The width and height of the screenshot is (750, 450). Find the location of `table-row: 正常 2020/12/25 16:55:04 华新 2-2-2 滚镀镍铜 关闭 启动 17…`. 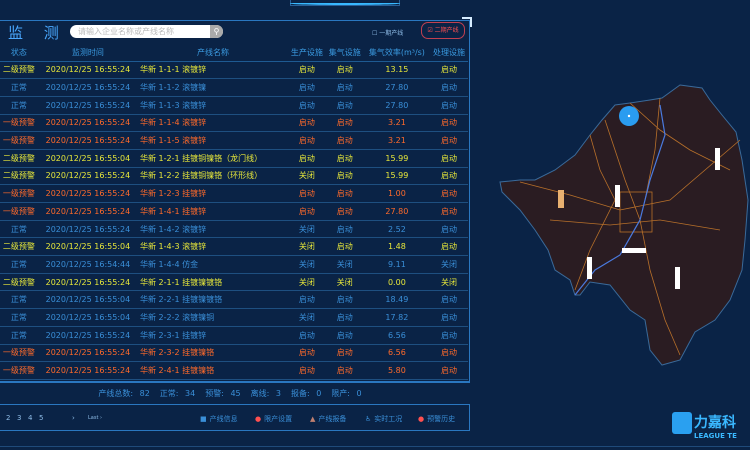

table-row: 正常 2020/12/25 16:55:04 华新 2-2-2 滚镀镍铜 关闭 启动 17… is located at coordinates (234, 317).